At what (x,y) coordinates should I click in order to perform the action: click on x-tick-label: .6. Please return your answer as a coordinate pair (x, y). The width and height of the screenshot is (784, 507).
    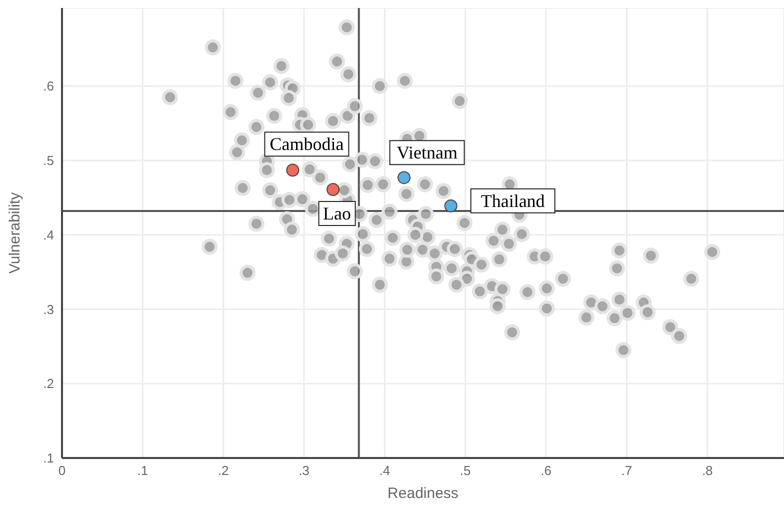
    Looking at the image, I should click on (546, 470).